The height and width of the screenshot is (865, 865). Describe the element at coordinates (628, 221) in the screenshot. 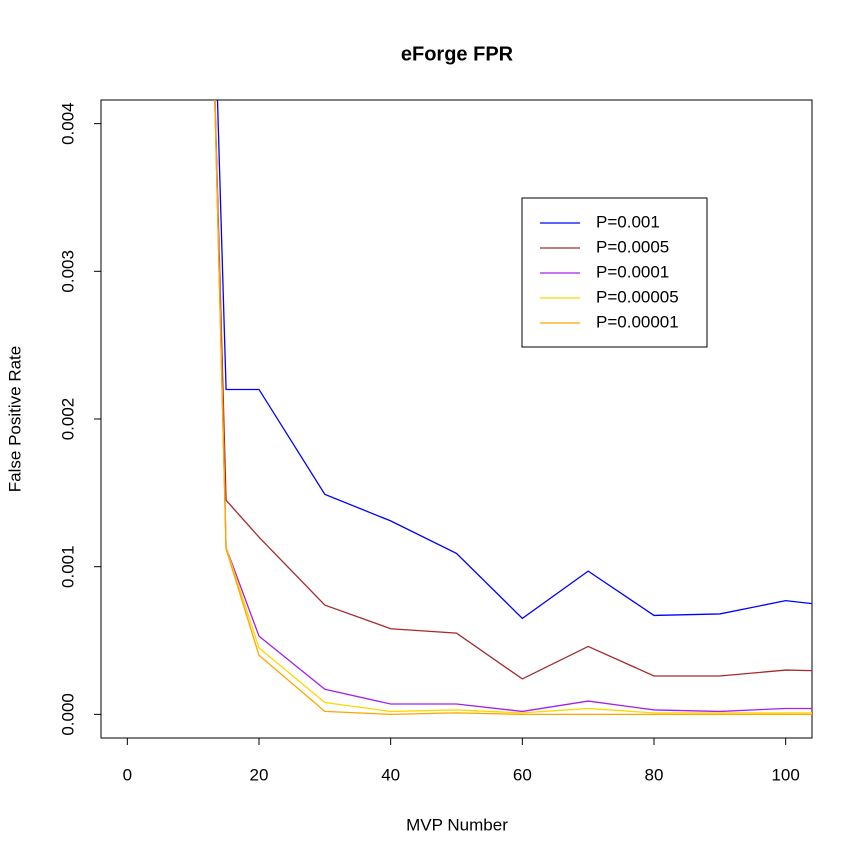

I see `legend-label: P=0.001` at that location.